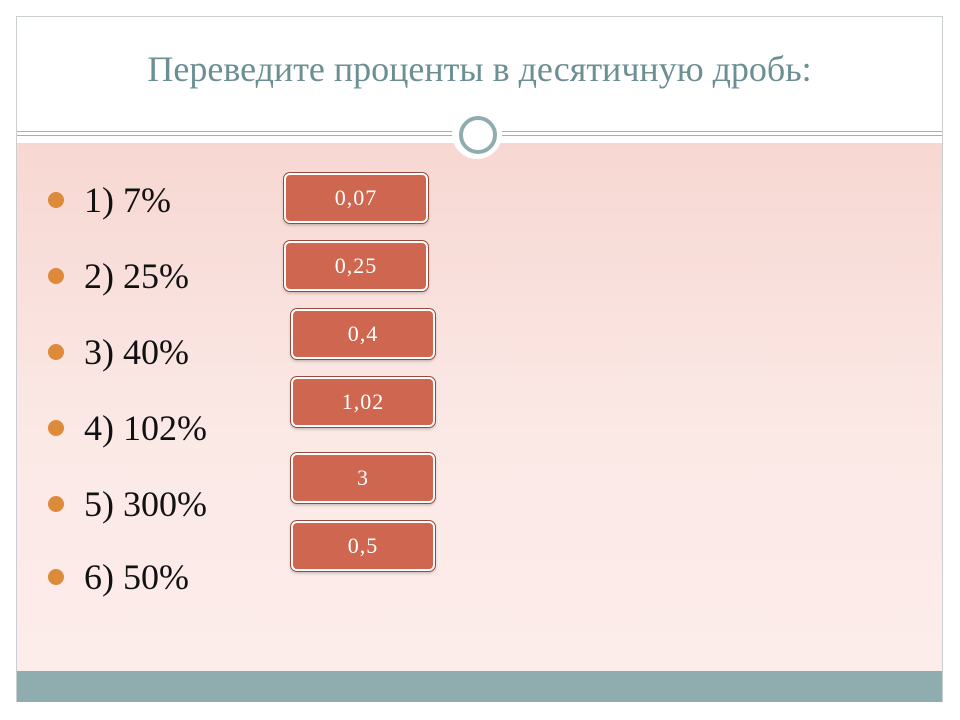 This screenshot has width=960, height=720. What do you see at coordinates (479, 686) in the screenshot?
I see `footer-bar` at bounding box center [479, 686].